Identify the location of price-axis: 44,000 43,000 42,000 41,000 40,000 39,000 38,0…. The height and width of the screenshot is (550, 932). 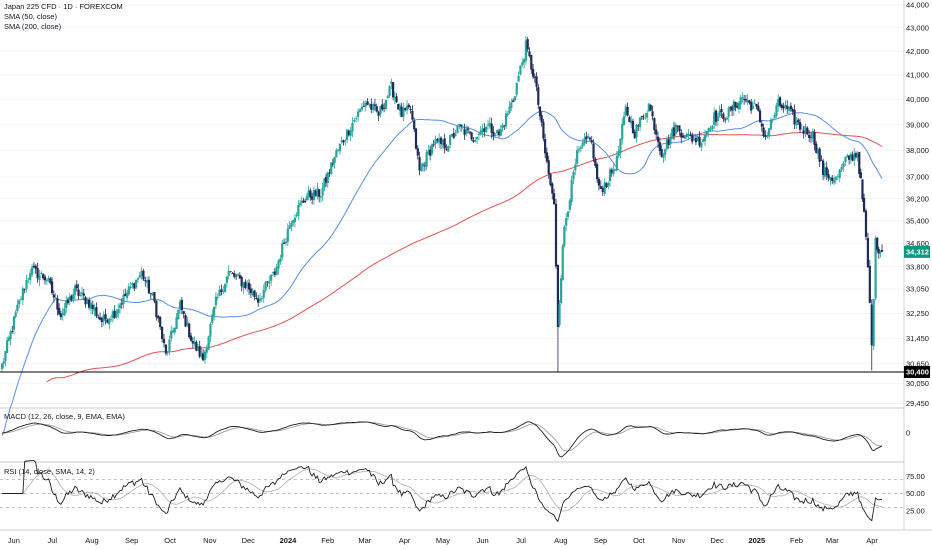
(917, 258).